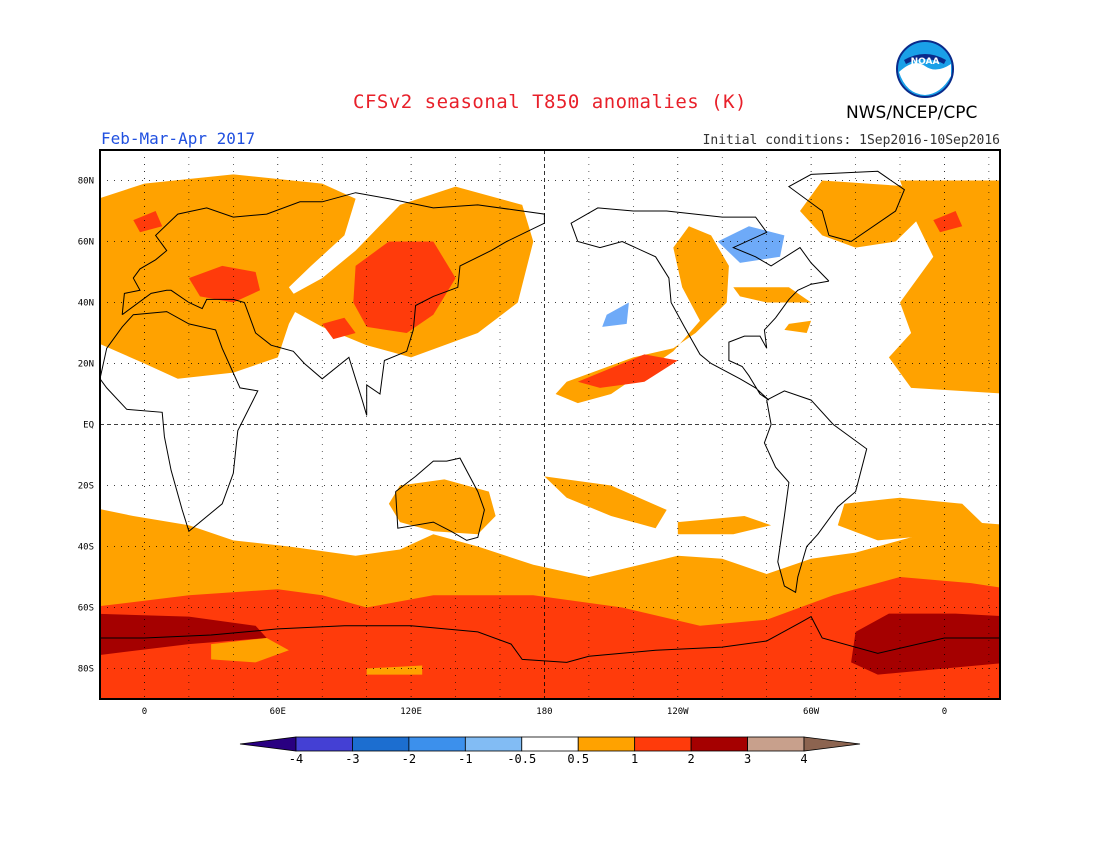 This screenshot has width=1100, height=850. Describe the element at coordinates (678, 712) in the screenshot. I see `lon-label: 120W` at that location.